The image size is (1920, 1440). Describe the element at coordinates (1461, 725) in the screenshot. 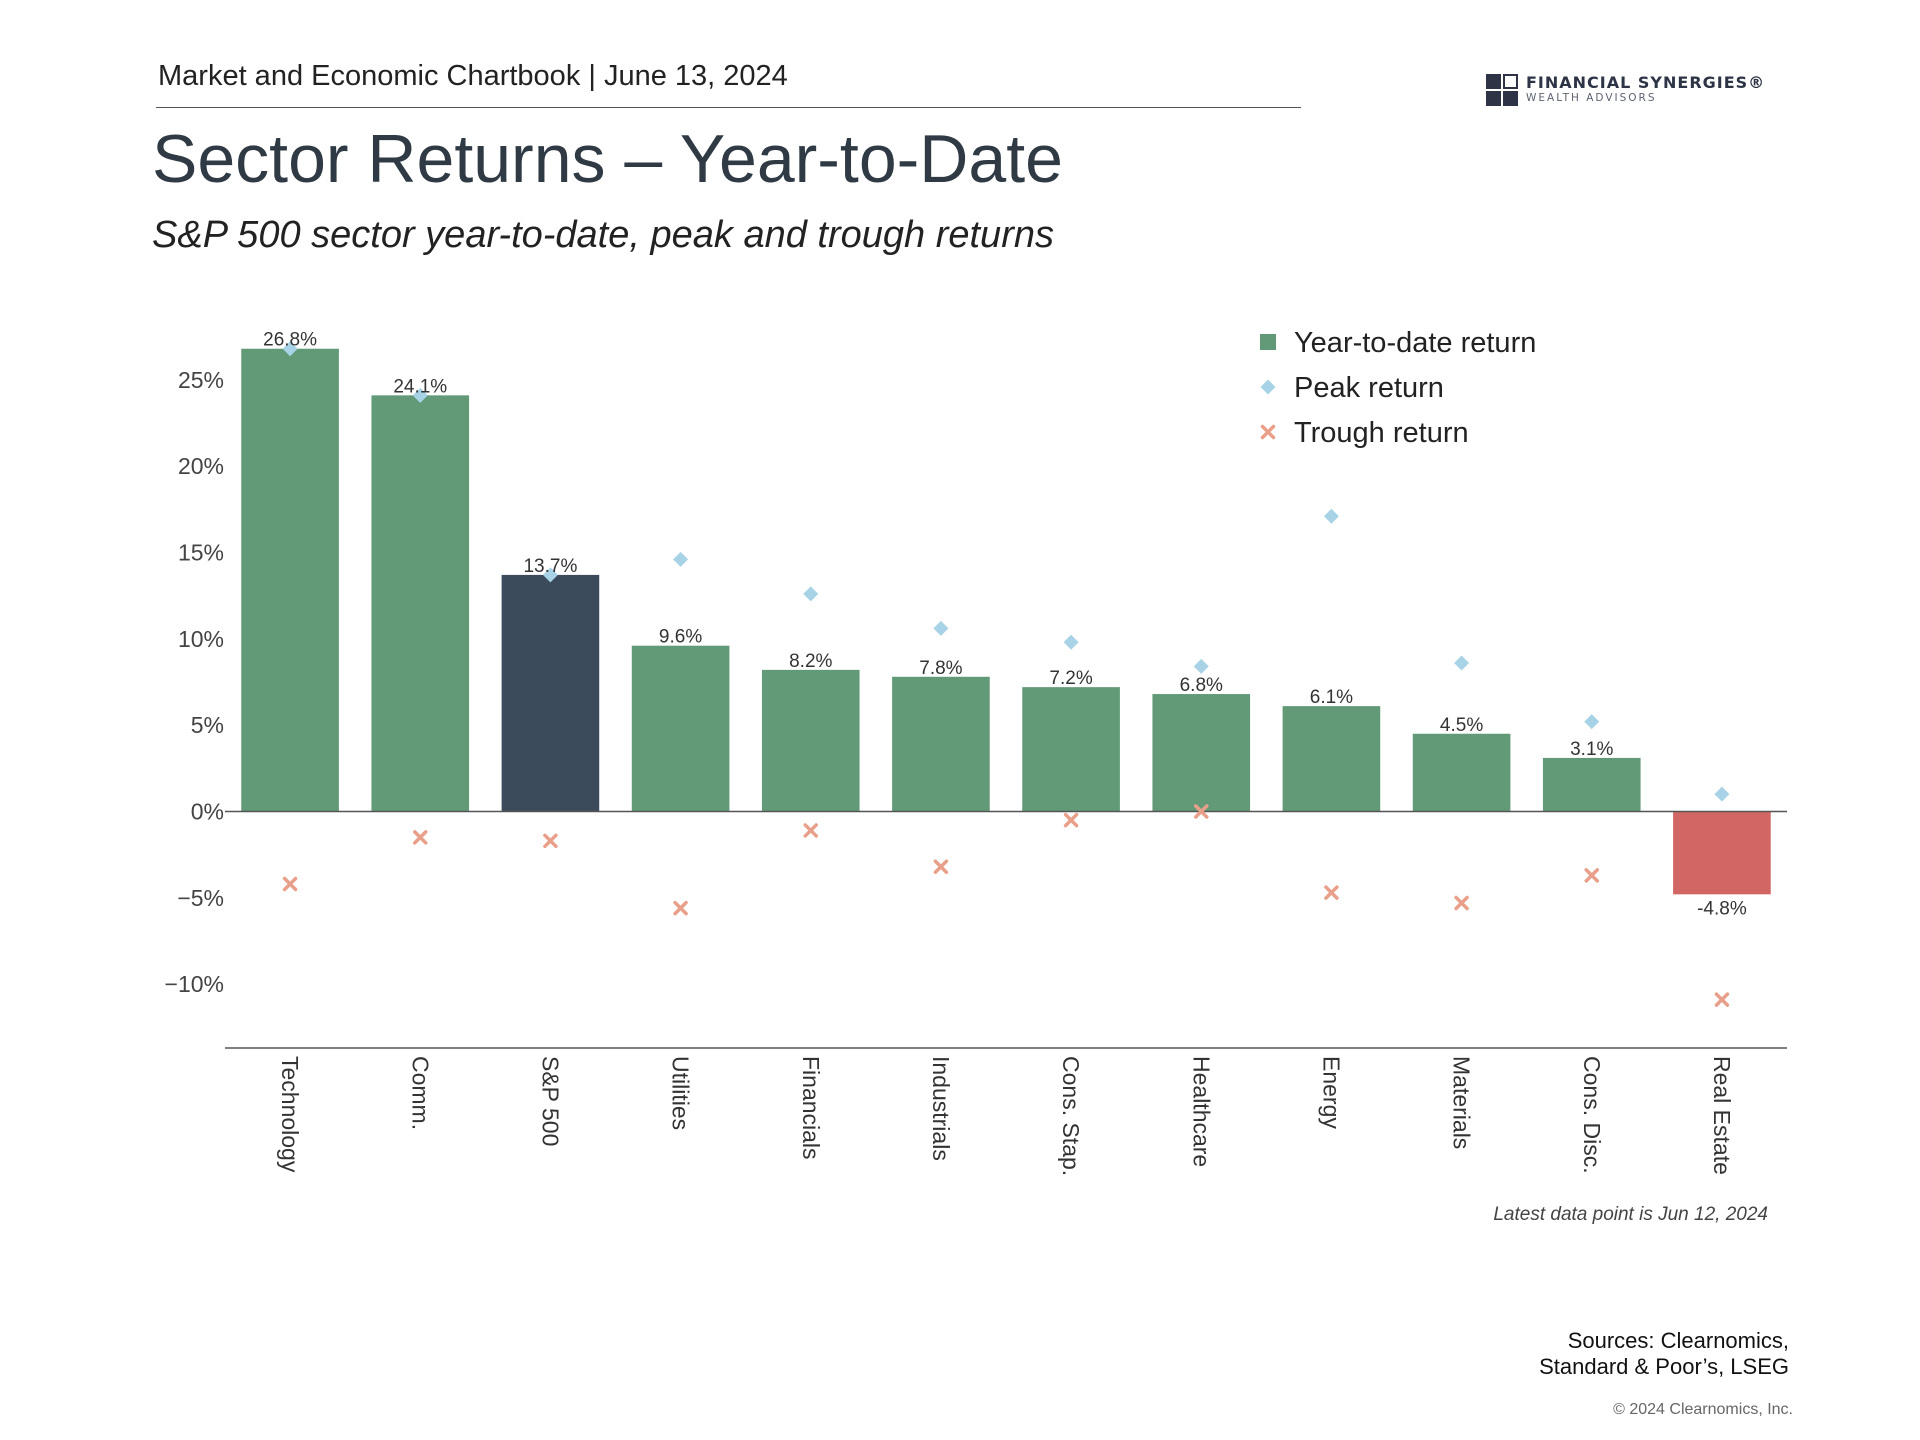

I see `data-label: 4.5%` at that location.